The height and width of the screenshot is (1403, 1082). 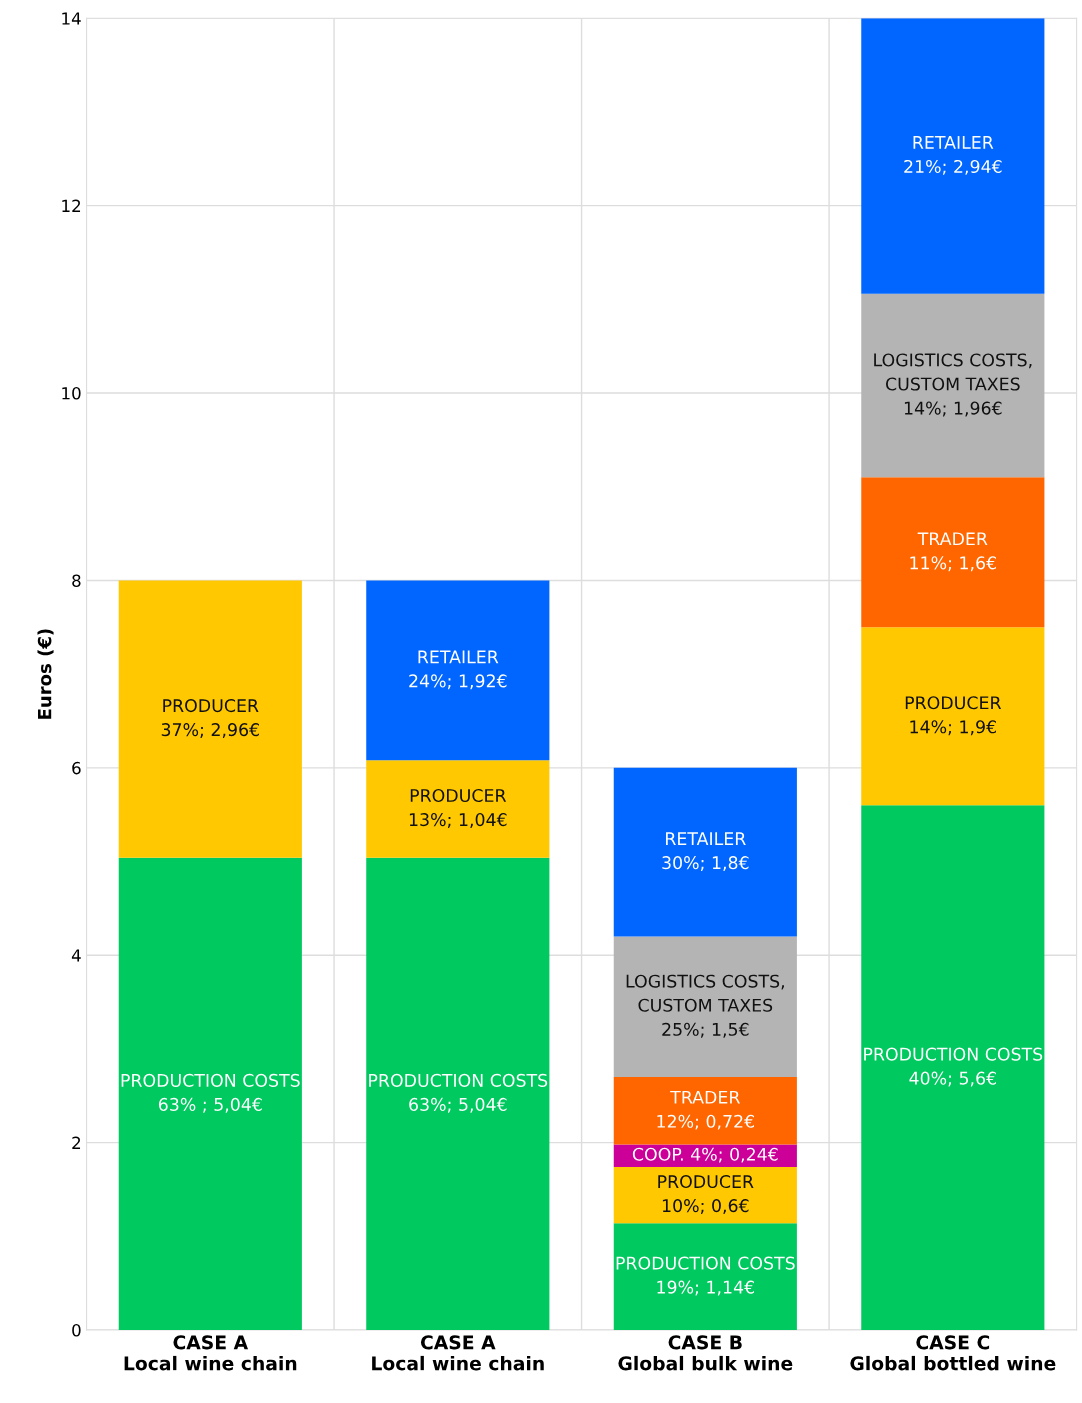 What do you see at coordinates (76, 1142) in the screenshot?
I see `y-tick-label: 2` at bounding box center [76, 1142].